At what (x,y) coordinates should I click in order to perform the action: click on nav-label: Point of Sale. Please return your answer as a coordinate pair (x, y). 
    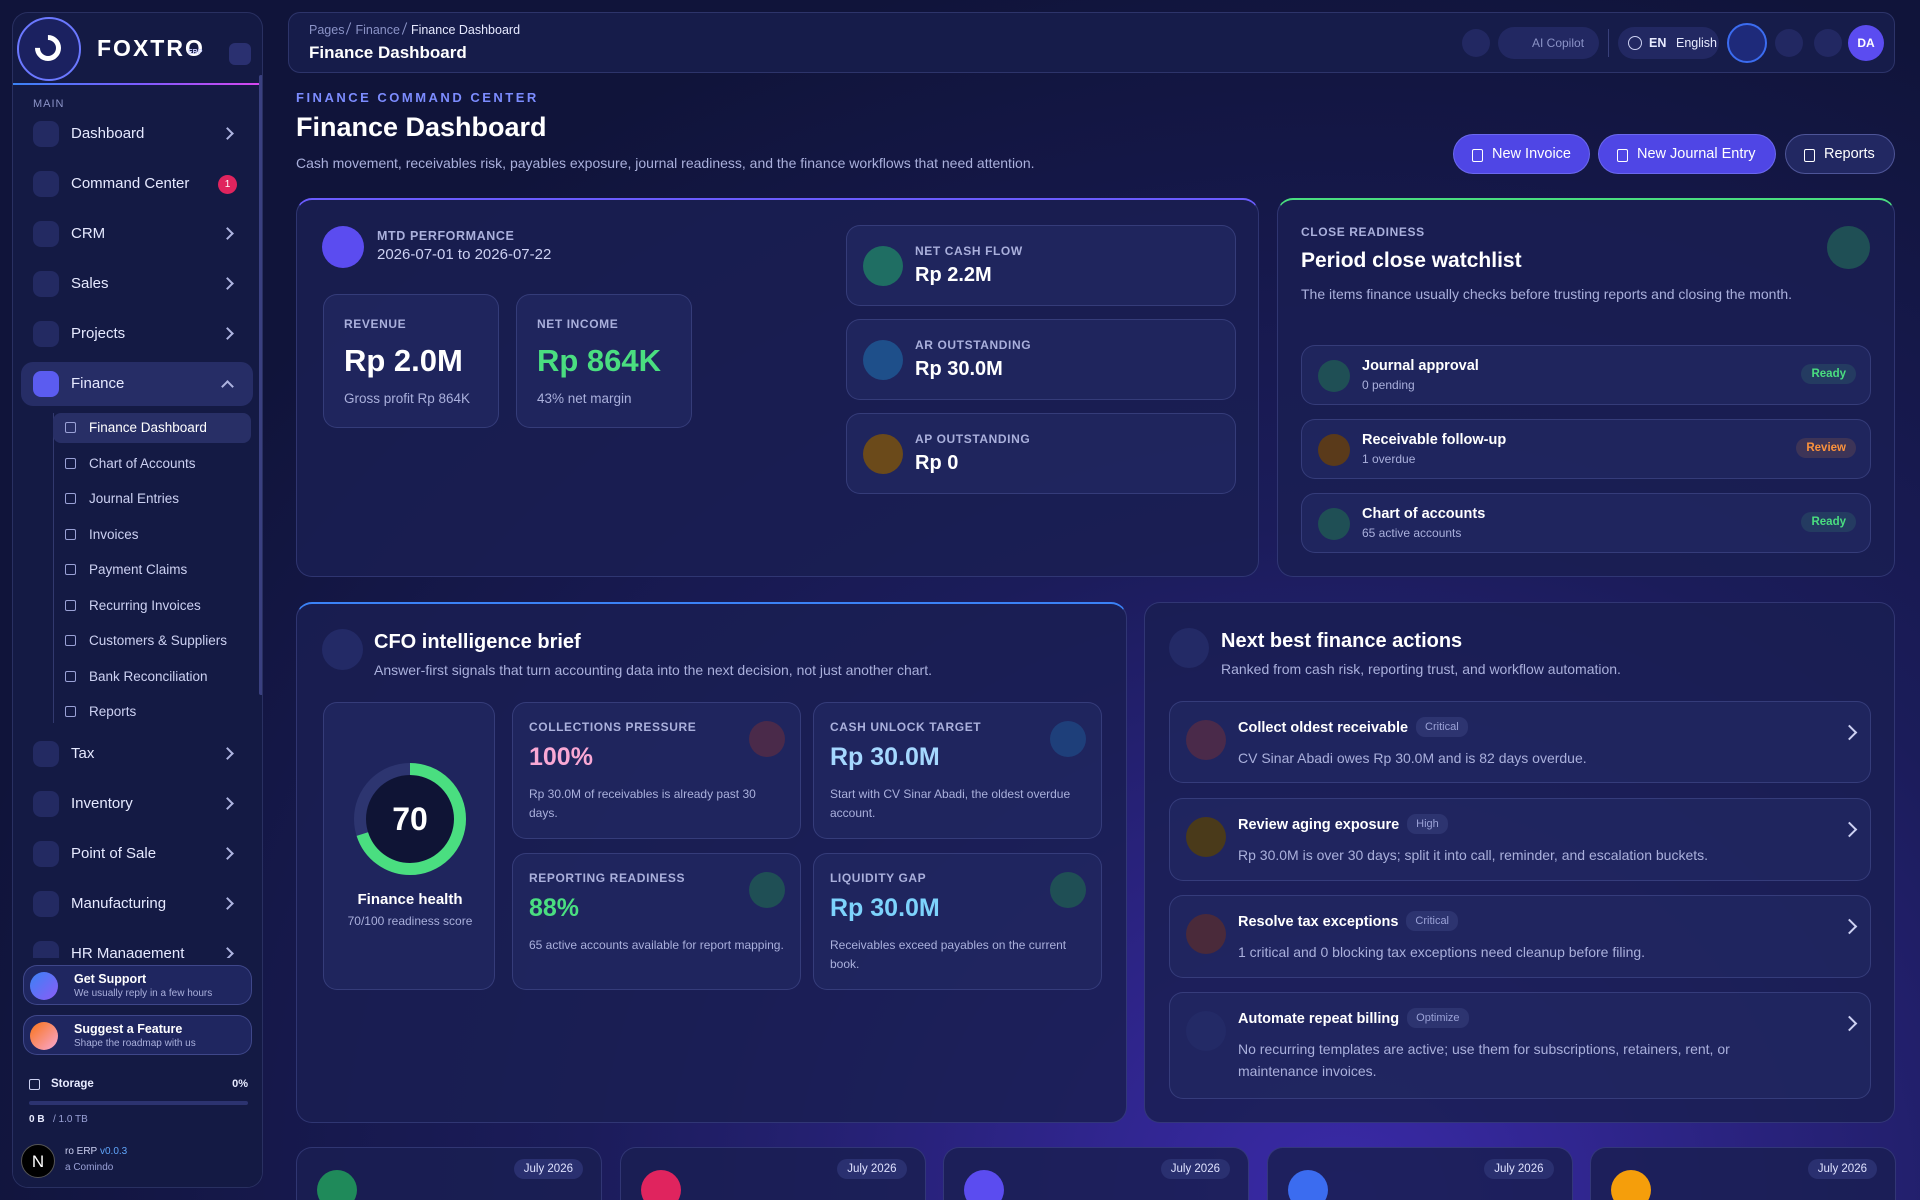
    Looking at the image, I should click on (114, 853).